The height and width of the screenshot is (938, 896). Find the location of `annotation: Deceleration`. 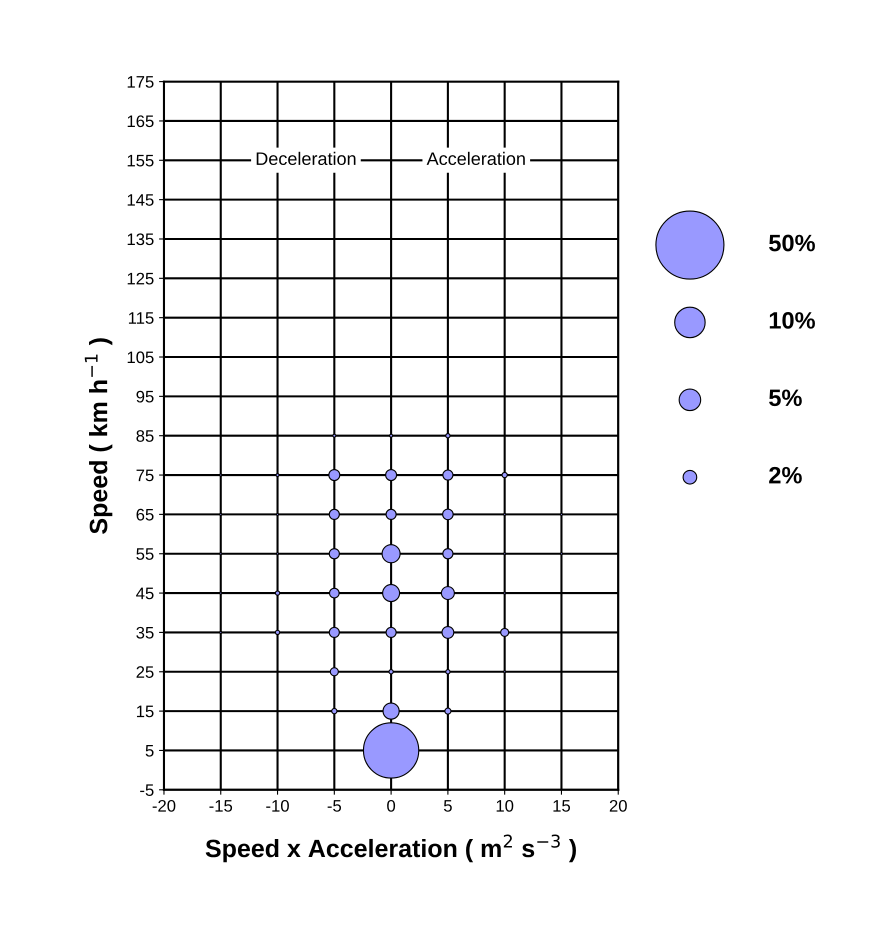

annotation: Deceleration is located at coordinates (306, 159).